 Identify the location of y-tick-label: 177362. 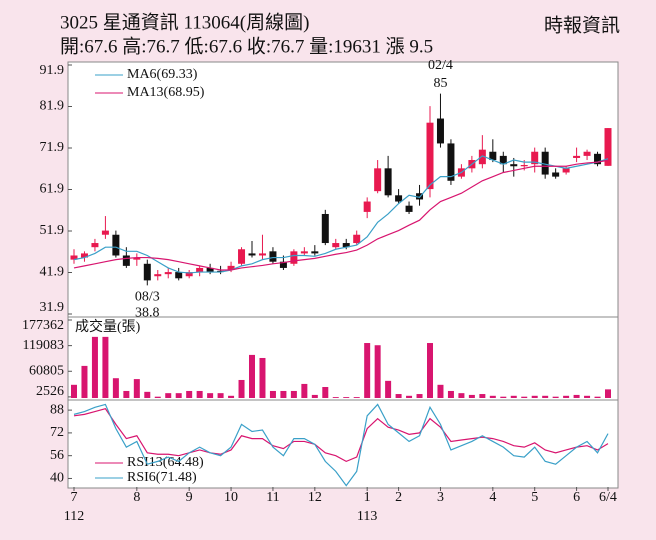
(43, 325).